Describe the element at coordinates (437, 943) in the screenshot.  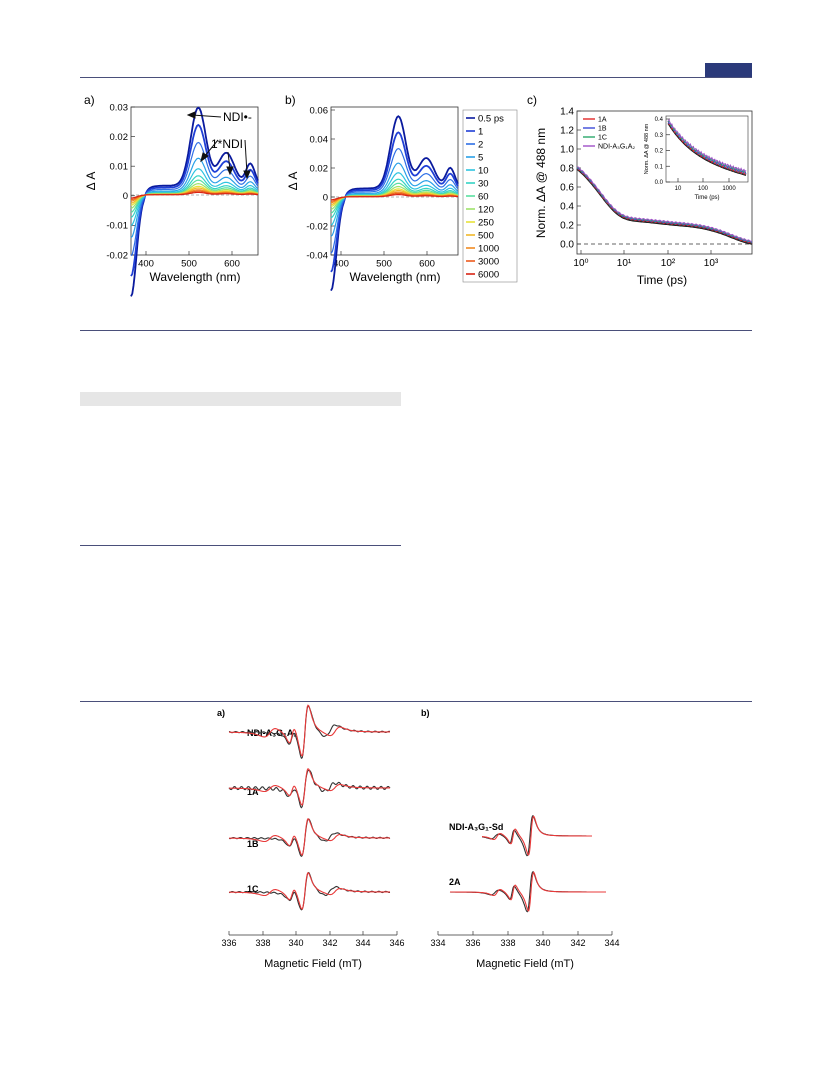
I see `epr-b-x-tick-label: 334` at that location.